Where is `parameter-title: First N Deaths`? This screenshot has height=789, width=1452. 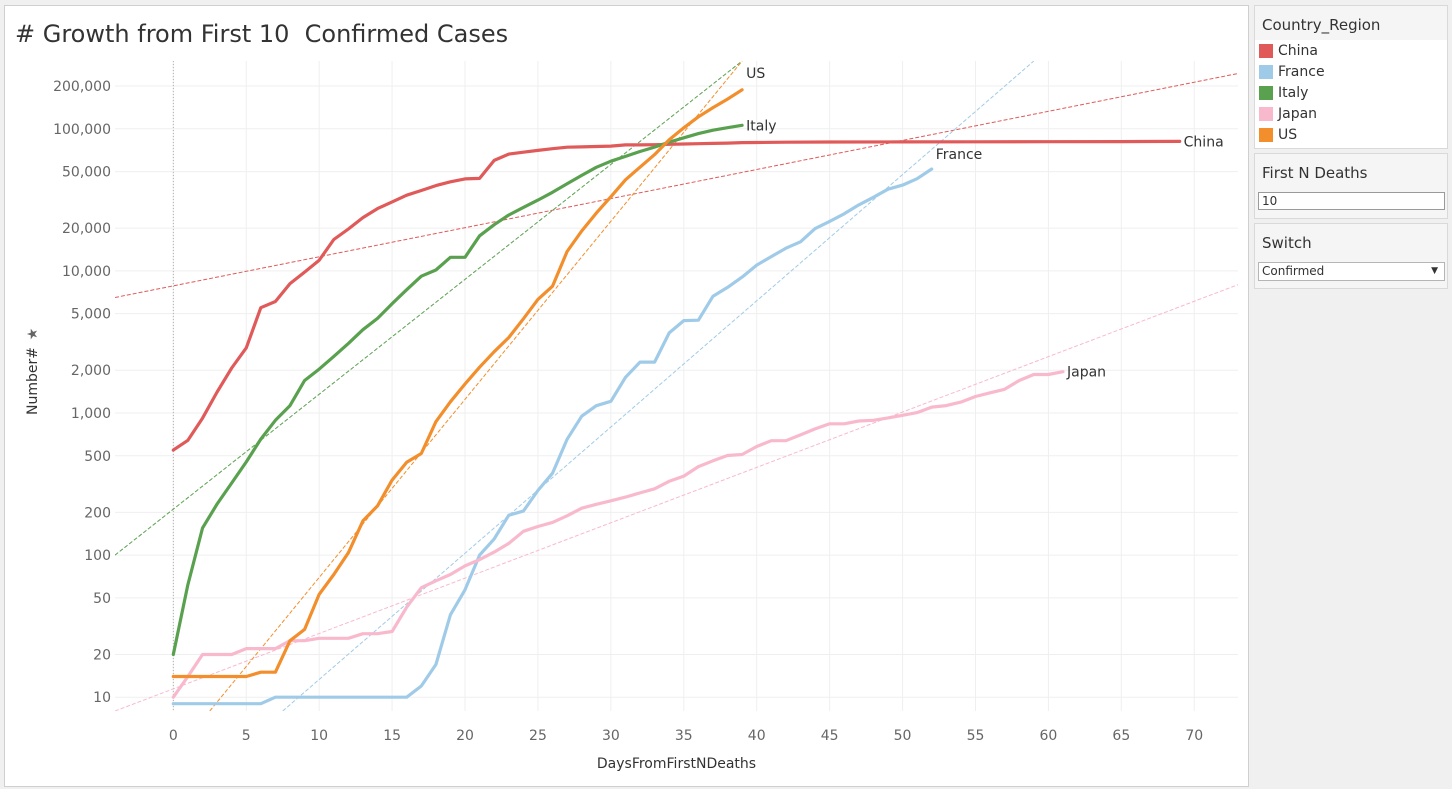
parameter-title: First N Deaths is located at coordinates (1351, 171).